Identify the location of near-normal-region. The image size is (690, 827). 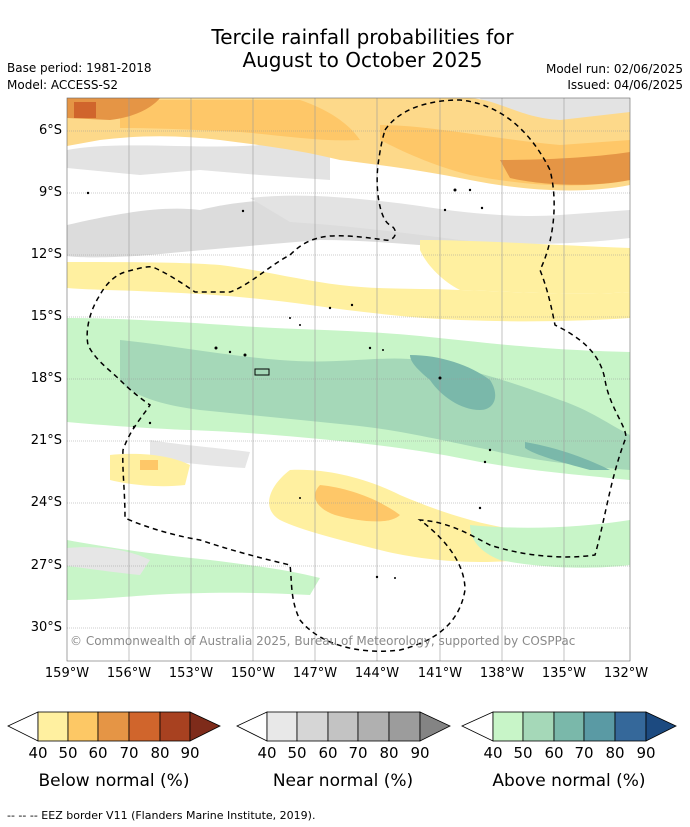
(198, 162).